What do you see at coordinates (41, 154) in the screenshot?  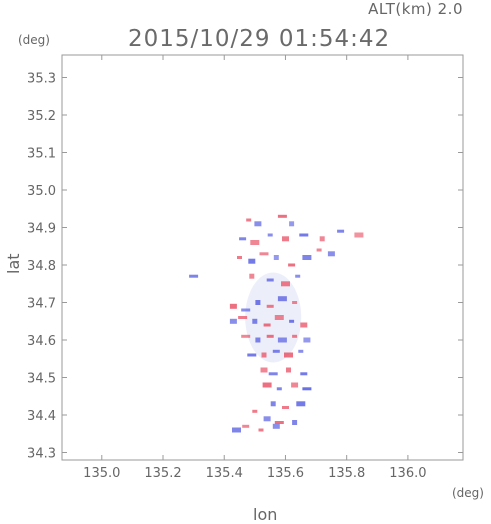 I see `y-tick-label: 35.1` at bounding box center [41, 154].